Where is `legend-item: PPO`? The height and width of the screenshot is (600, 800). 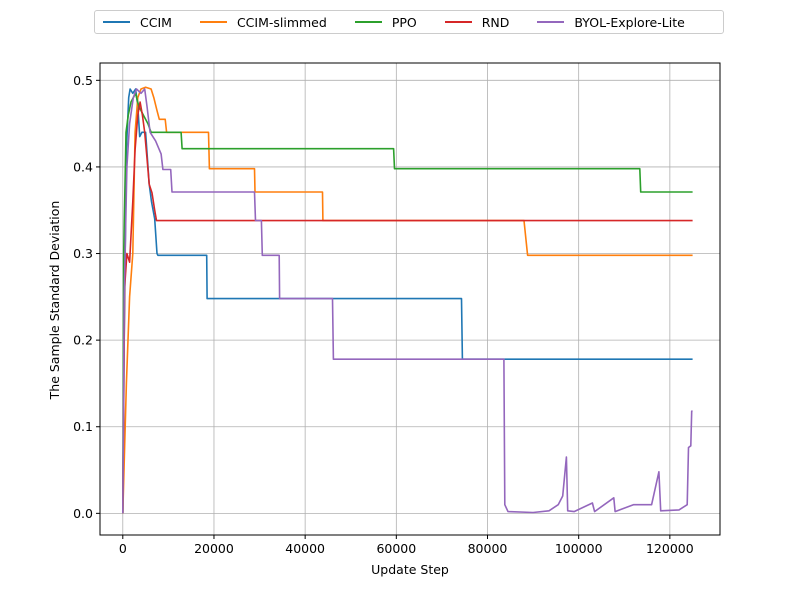 legend-item: PPO is located at coordinates (385, 22).